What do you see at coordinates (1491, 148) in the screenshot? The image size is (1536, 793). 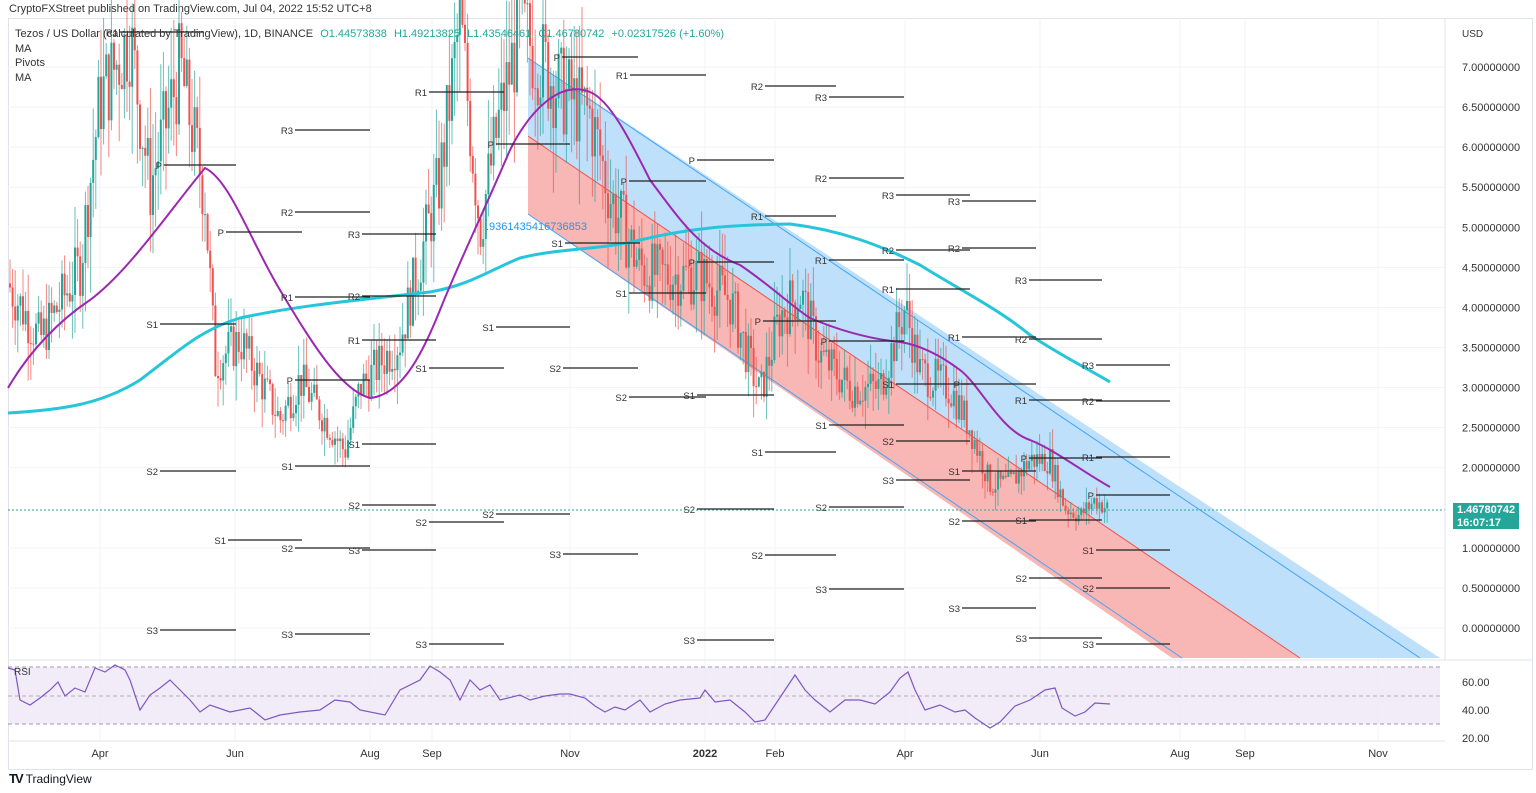 I see `price-tick: 6.00000000` at bounding box center [1491, 148].